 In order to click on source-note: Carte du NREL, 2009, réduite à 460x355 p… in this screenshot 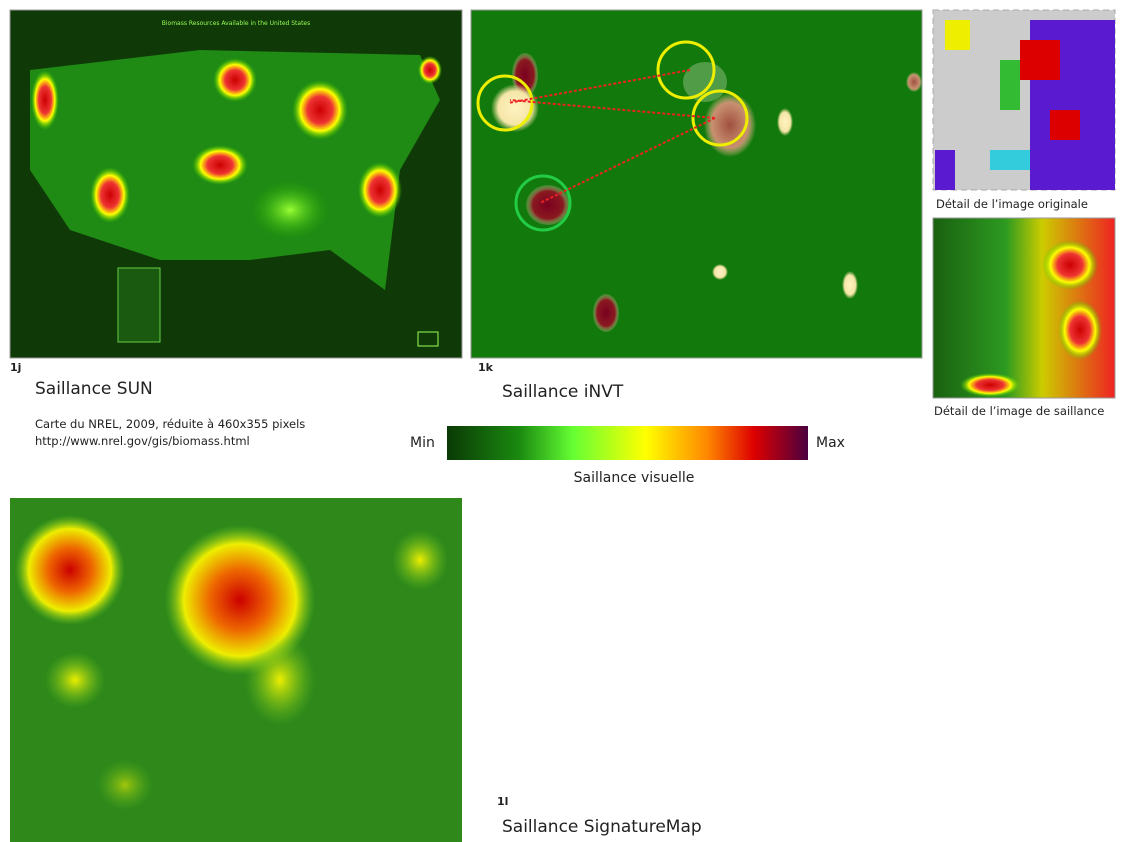, I will do `click(170, 424)`.